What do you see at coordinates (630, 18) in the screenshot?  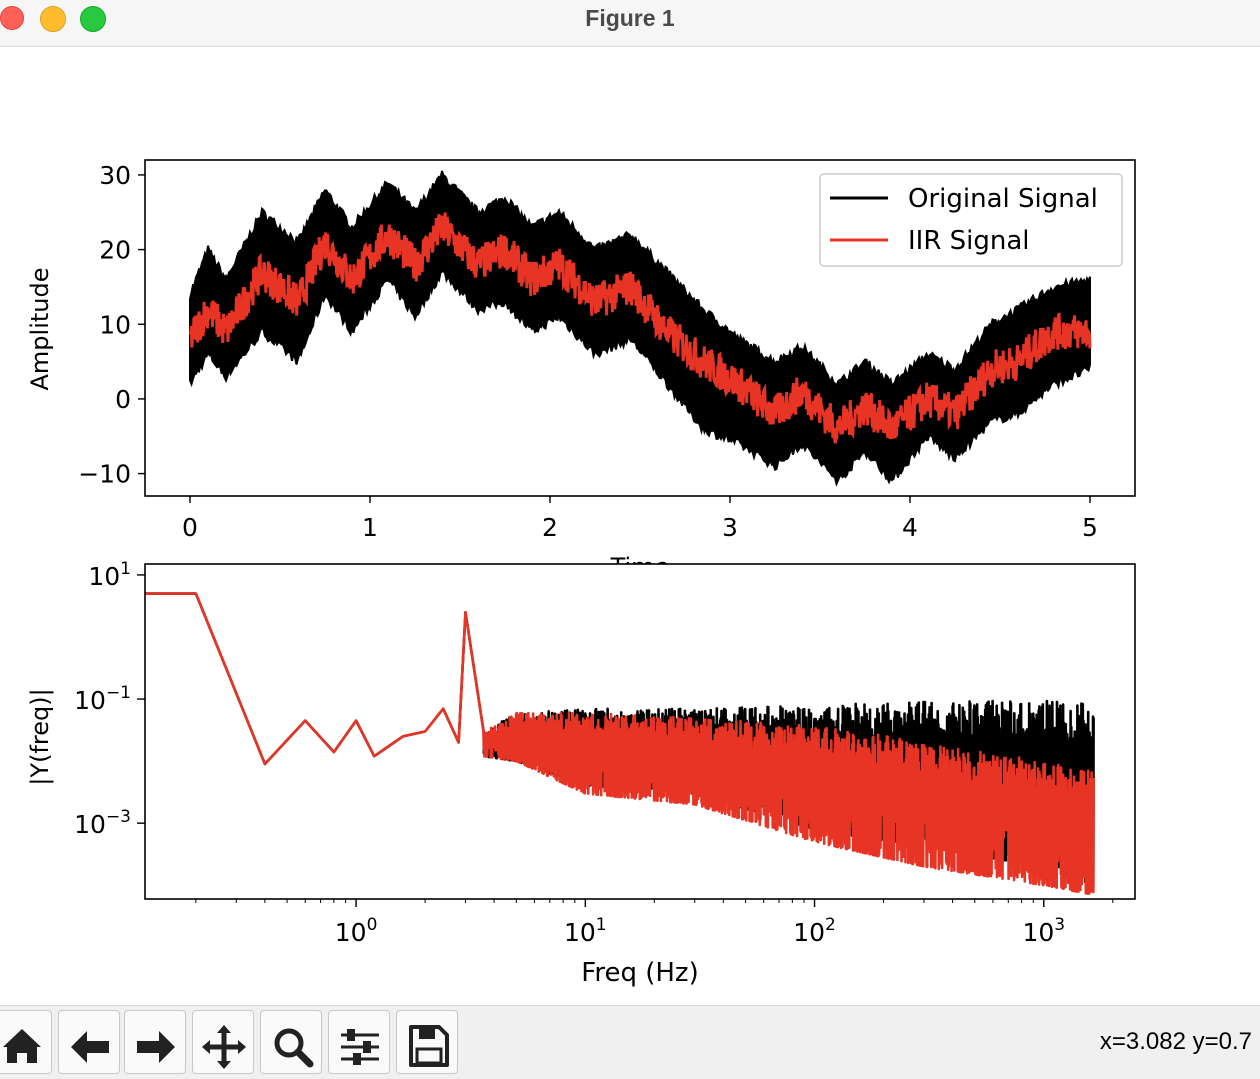 I see `window-title: Figure 1` at bounding box center [630, 18].